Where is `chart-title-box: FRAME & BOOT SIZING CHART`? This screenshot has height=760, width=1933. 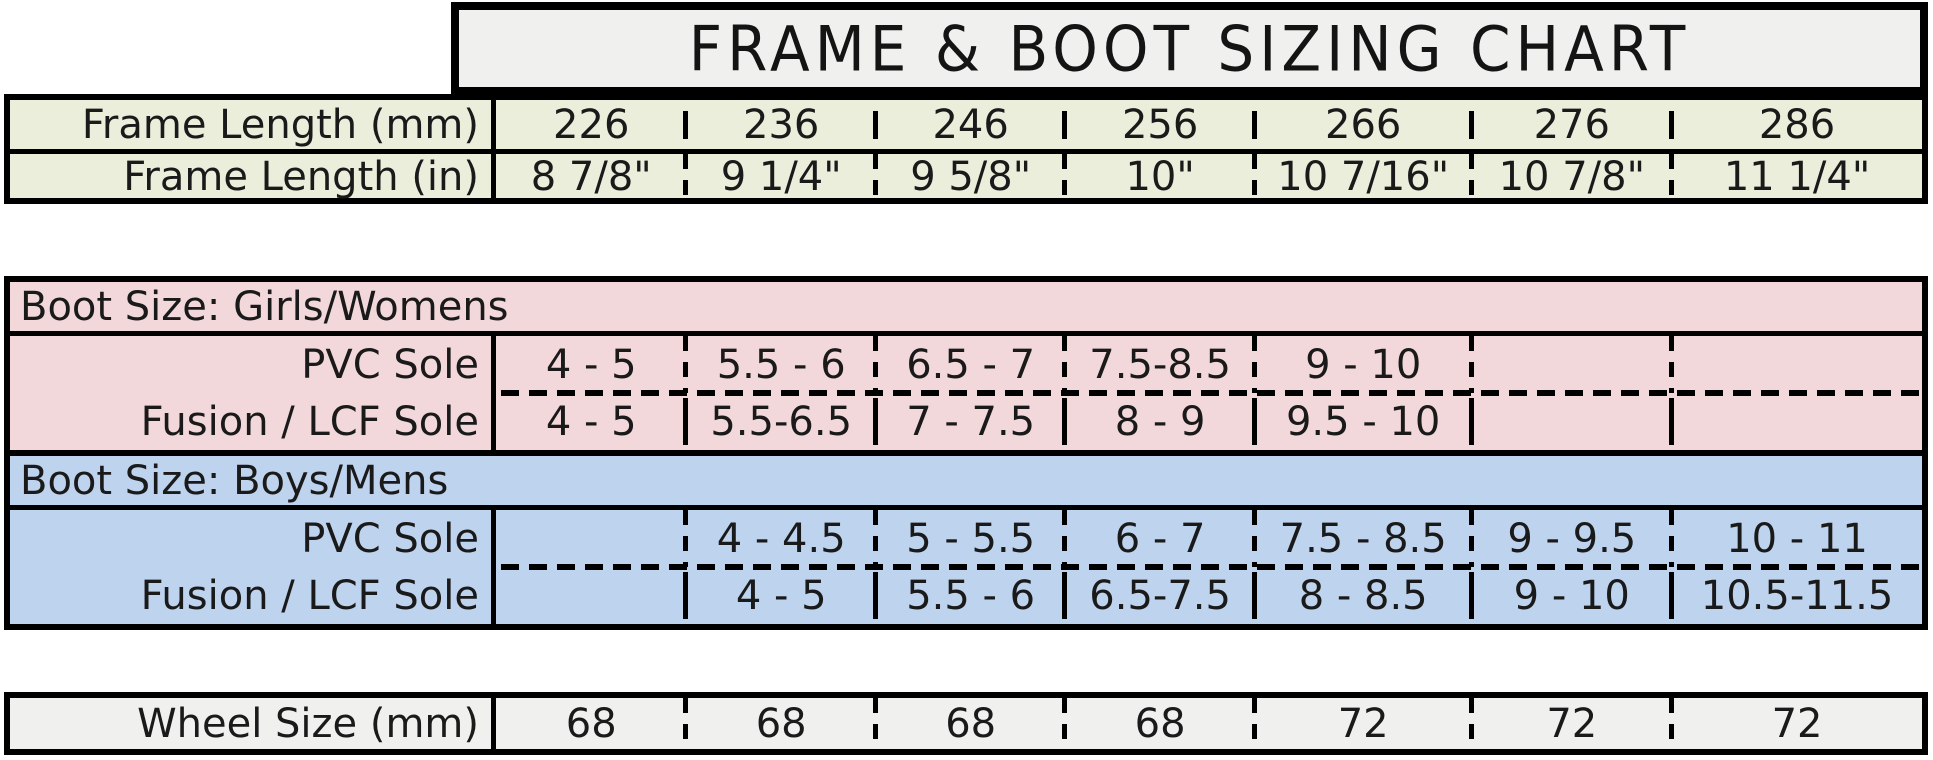
chart-title-box: FRAME & BOOT SIZING CHART is located at coordinates (1189, 48).